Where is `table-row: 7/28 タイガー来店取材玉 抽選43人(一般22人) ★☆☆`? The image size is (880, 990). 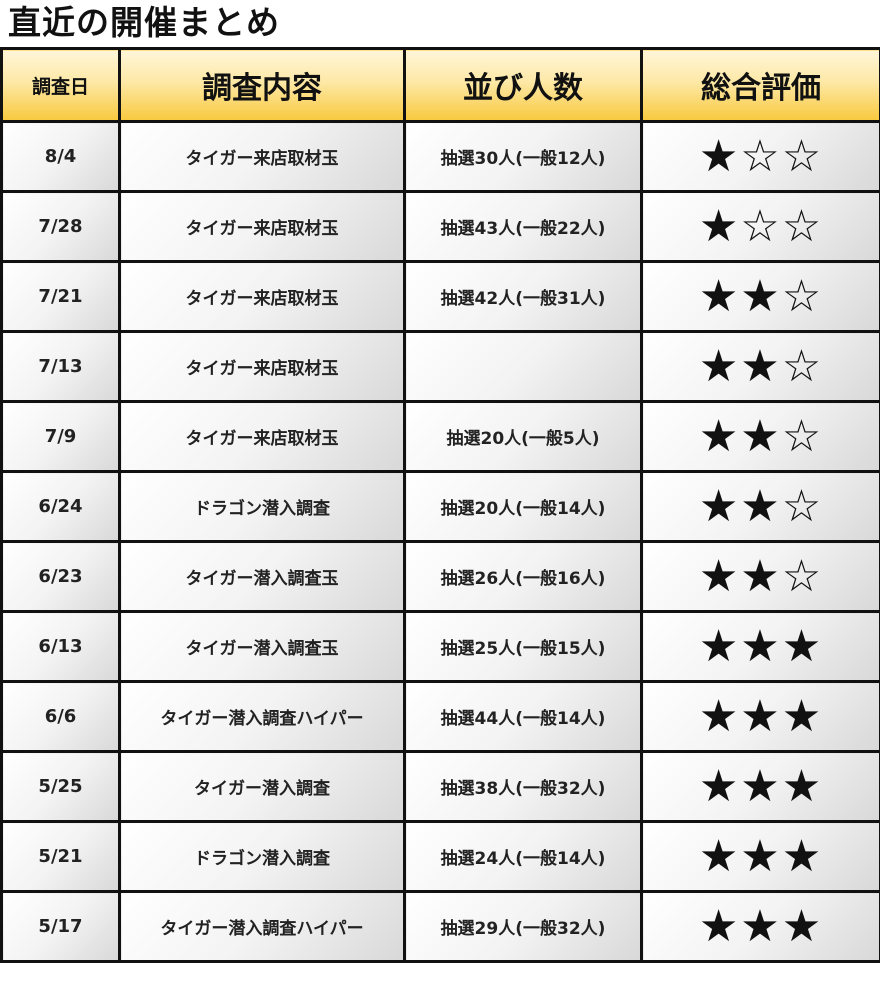 table-row: 7/28 タイガー来店取材玉 抽選43人(一般22人) ★☆☆ is located at coordinates (440, 226).